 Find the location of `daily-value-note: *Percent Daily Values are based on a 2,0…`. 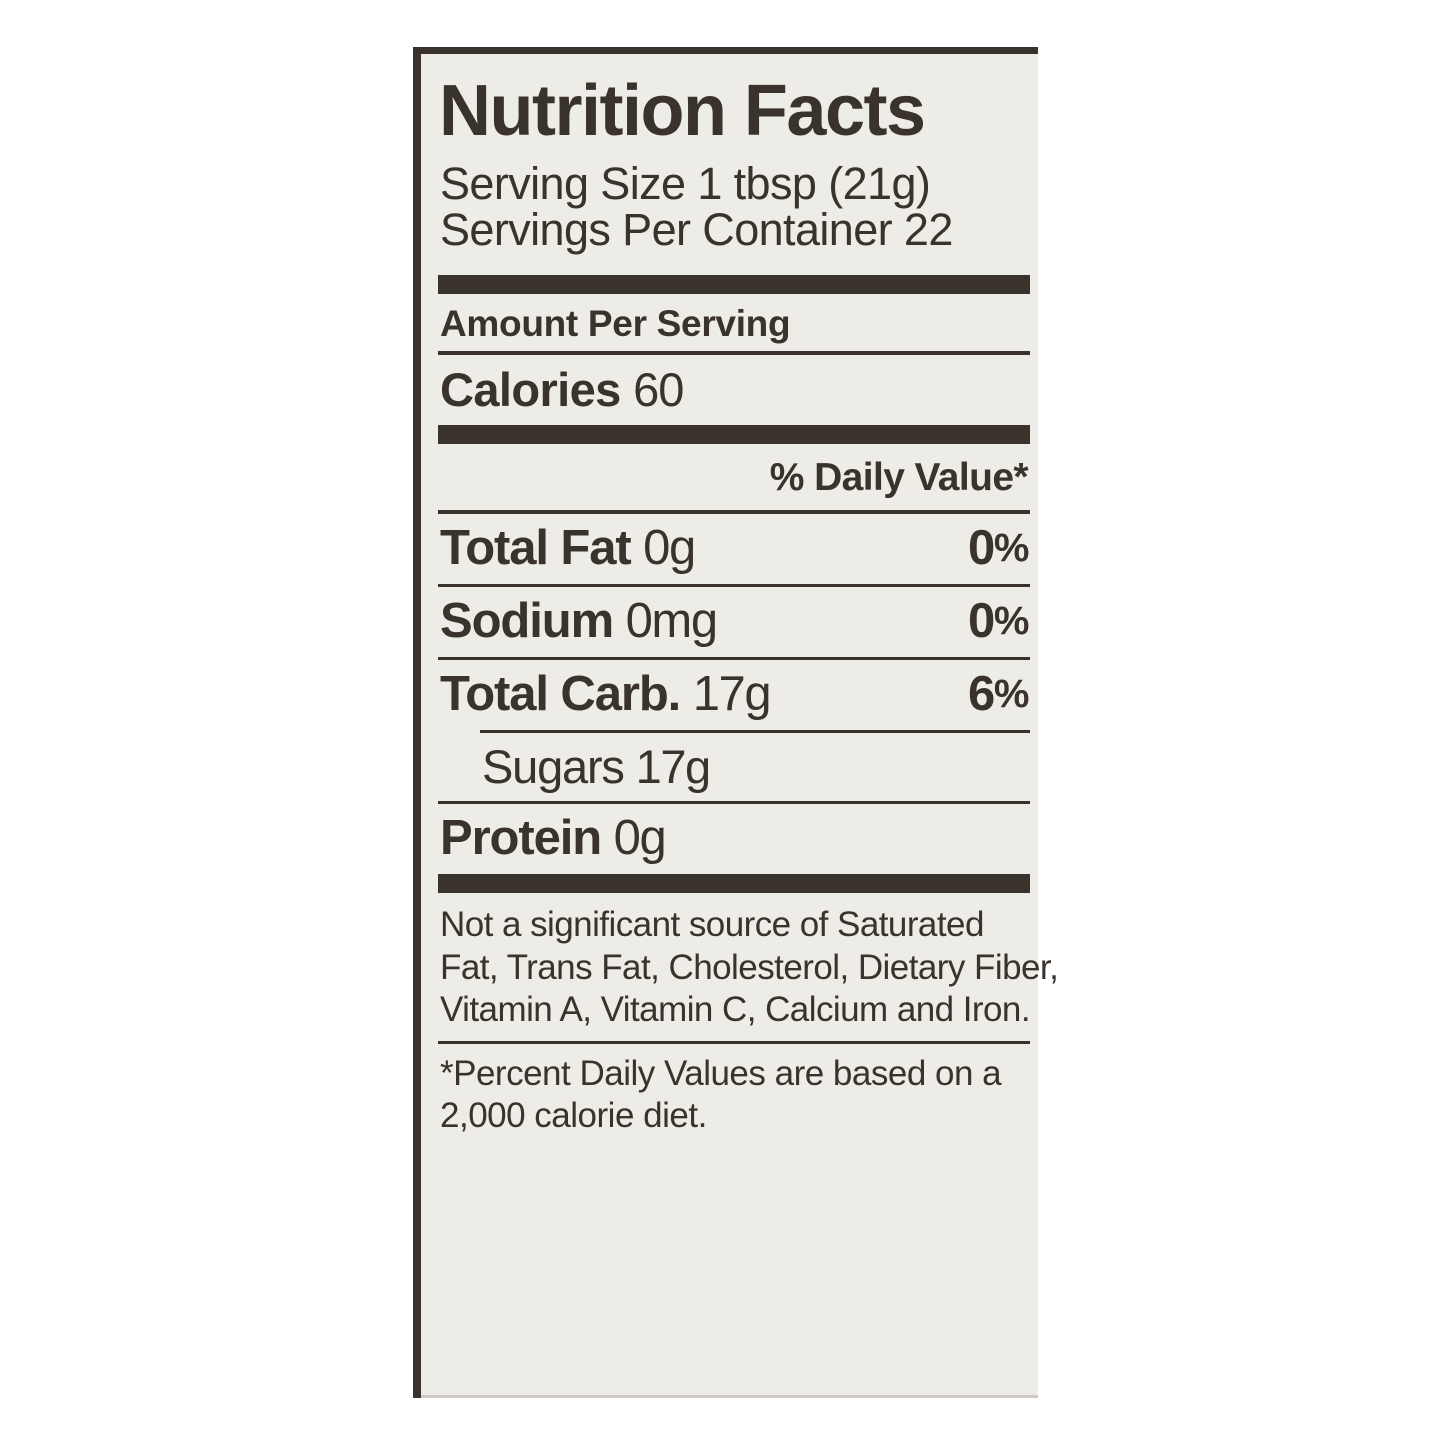

daily-value-note: *Percent Daily Values are based on a 2,0… is located at coordinates (734, 1090).